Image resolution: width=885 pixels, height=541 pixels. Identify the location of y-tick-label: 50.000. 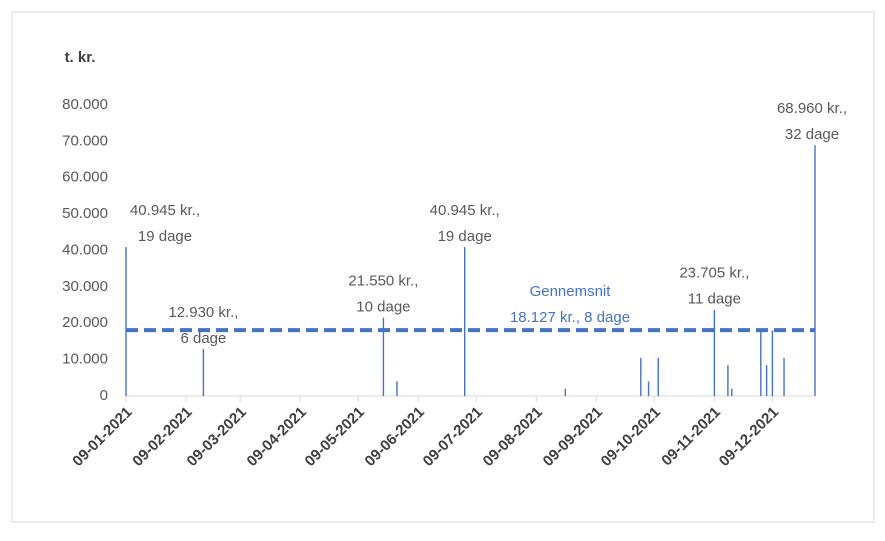
(85, 213).